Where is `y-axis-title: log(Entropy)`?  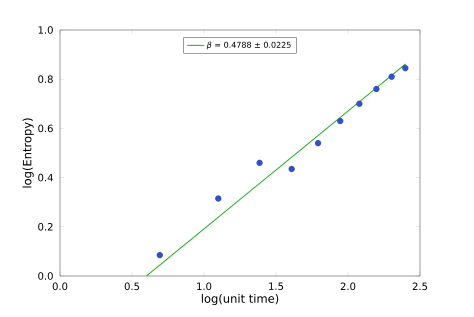
y-axis-title: log(Entropy) is located at coordinates (28, 153).